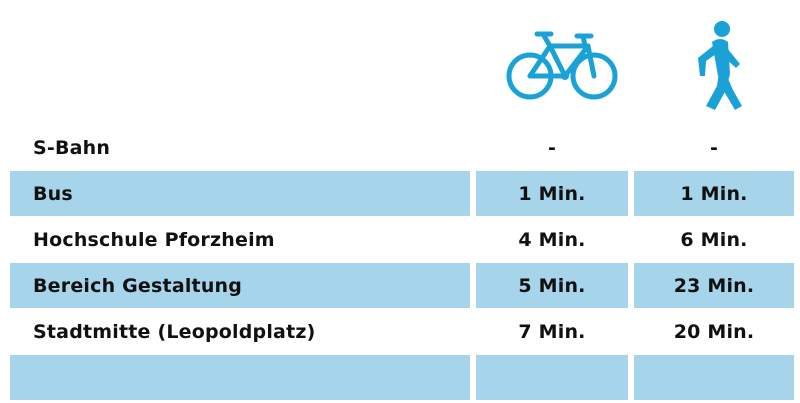 The width and height of the screenshot is (800, 403). What do you see at coordinates (552, 331) in the screenshot?
I see `bike-time: 7 Min.` at bounding box center [552, 331].